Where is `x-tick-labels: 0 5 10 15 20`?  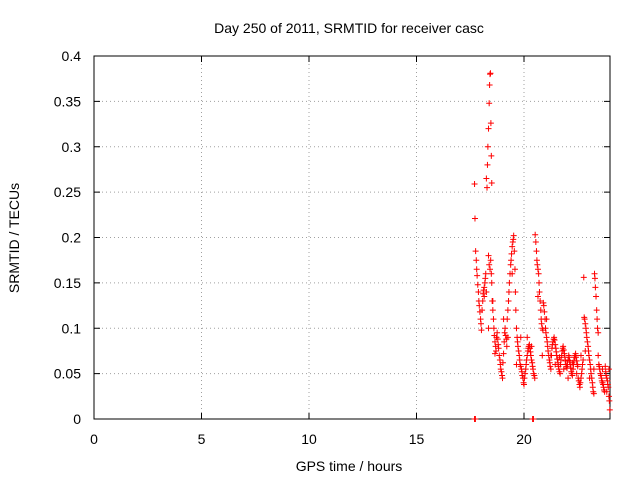
x-tick-labels: 0 5 10 15 20 is located at coordinates (311, 439).